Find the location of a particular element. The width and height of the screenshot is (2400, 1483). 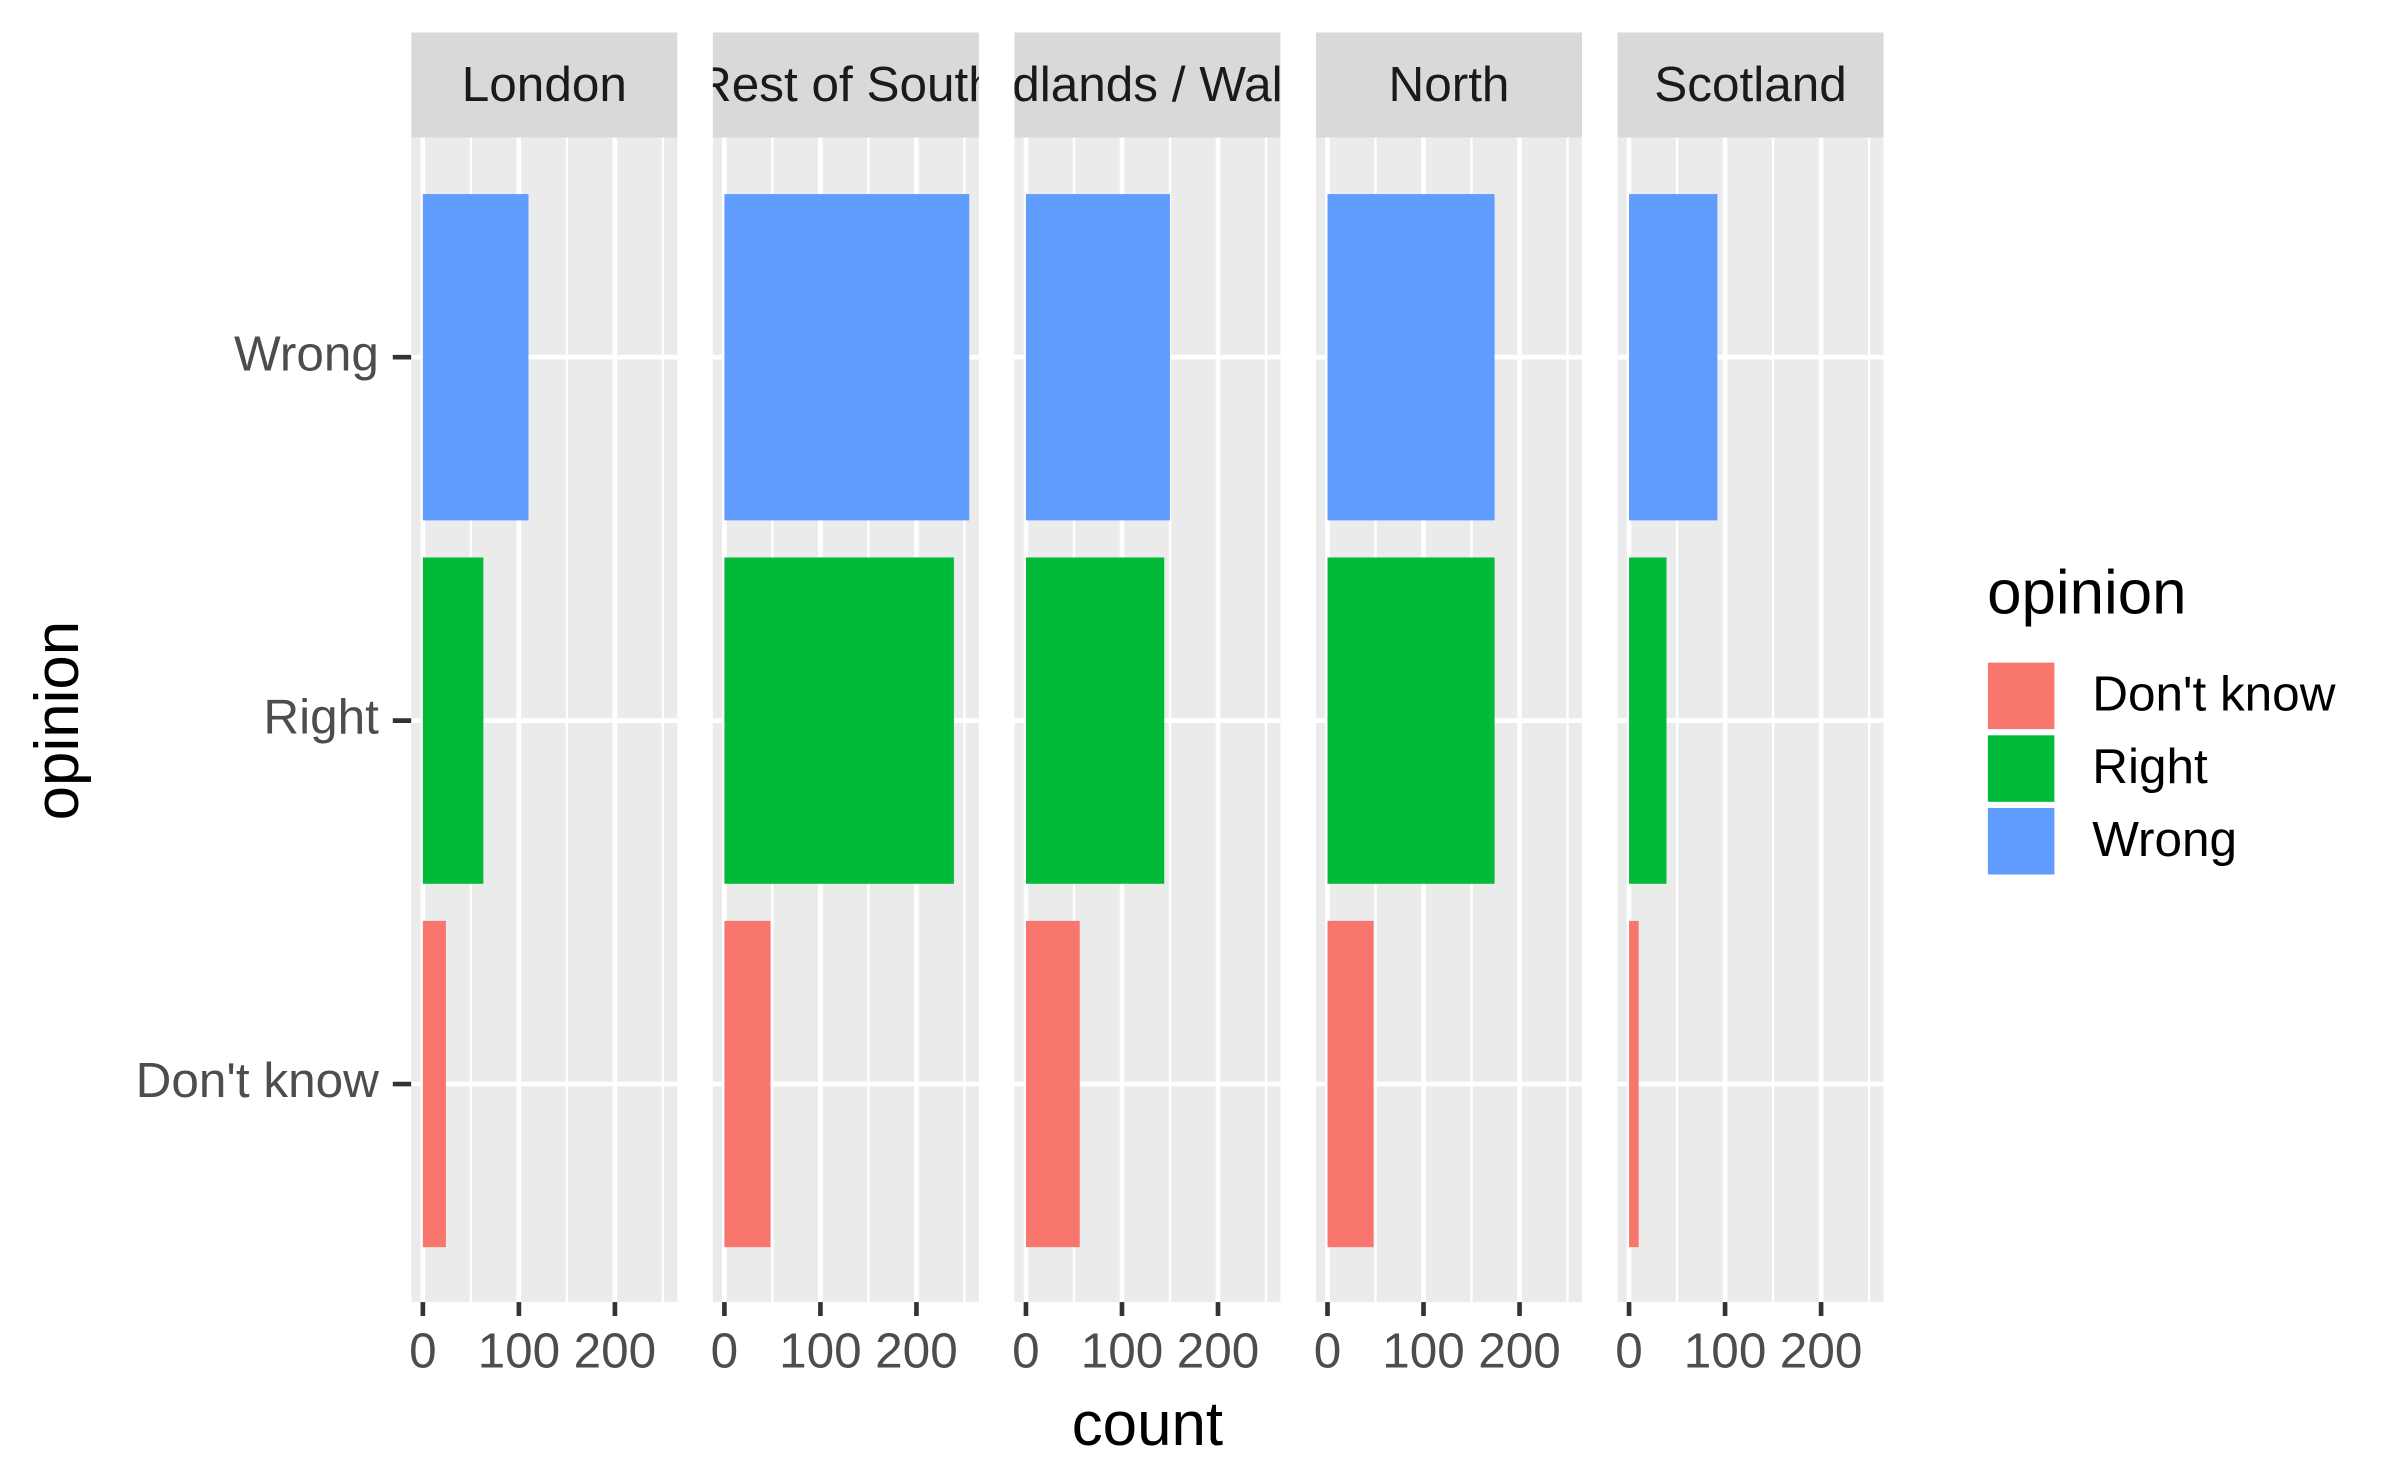

y-tick-label: Wrong is located at coordinates (306, 353).